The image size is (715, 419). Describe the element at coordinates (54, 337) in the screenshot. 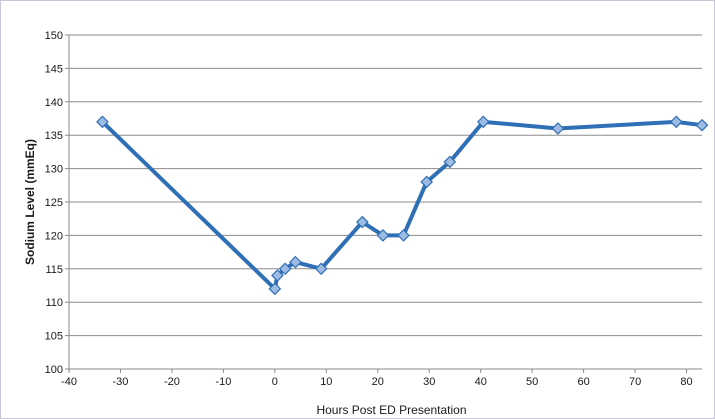

I see `y-tick-label: 105` at that location.